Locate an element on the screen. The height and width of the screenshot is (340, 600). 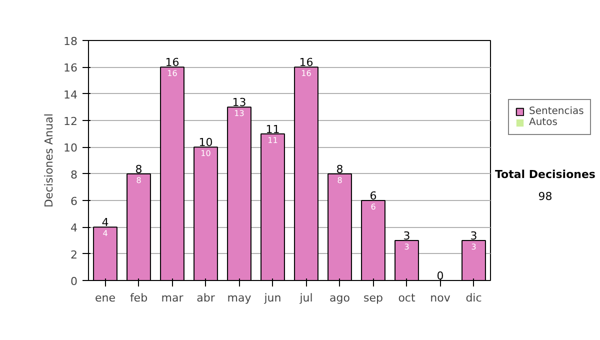
x-tick-label: ene is located at coordinates (105, 298).